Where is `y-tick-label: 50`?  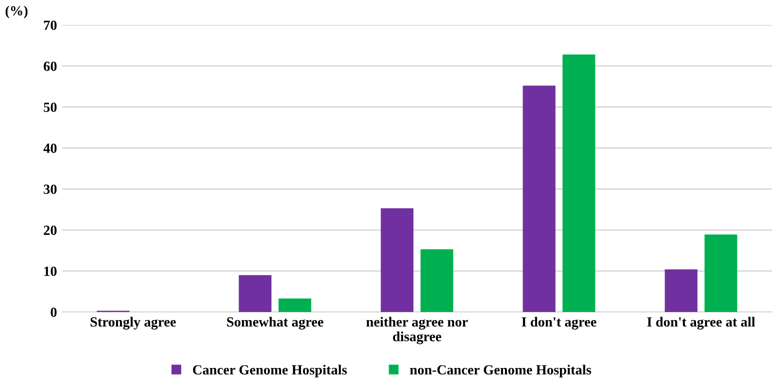
y-tick-label: 50 is located at coordinates (50, 107).